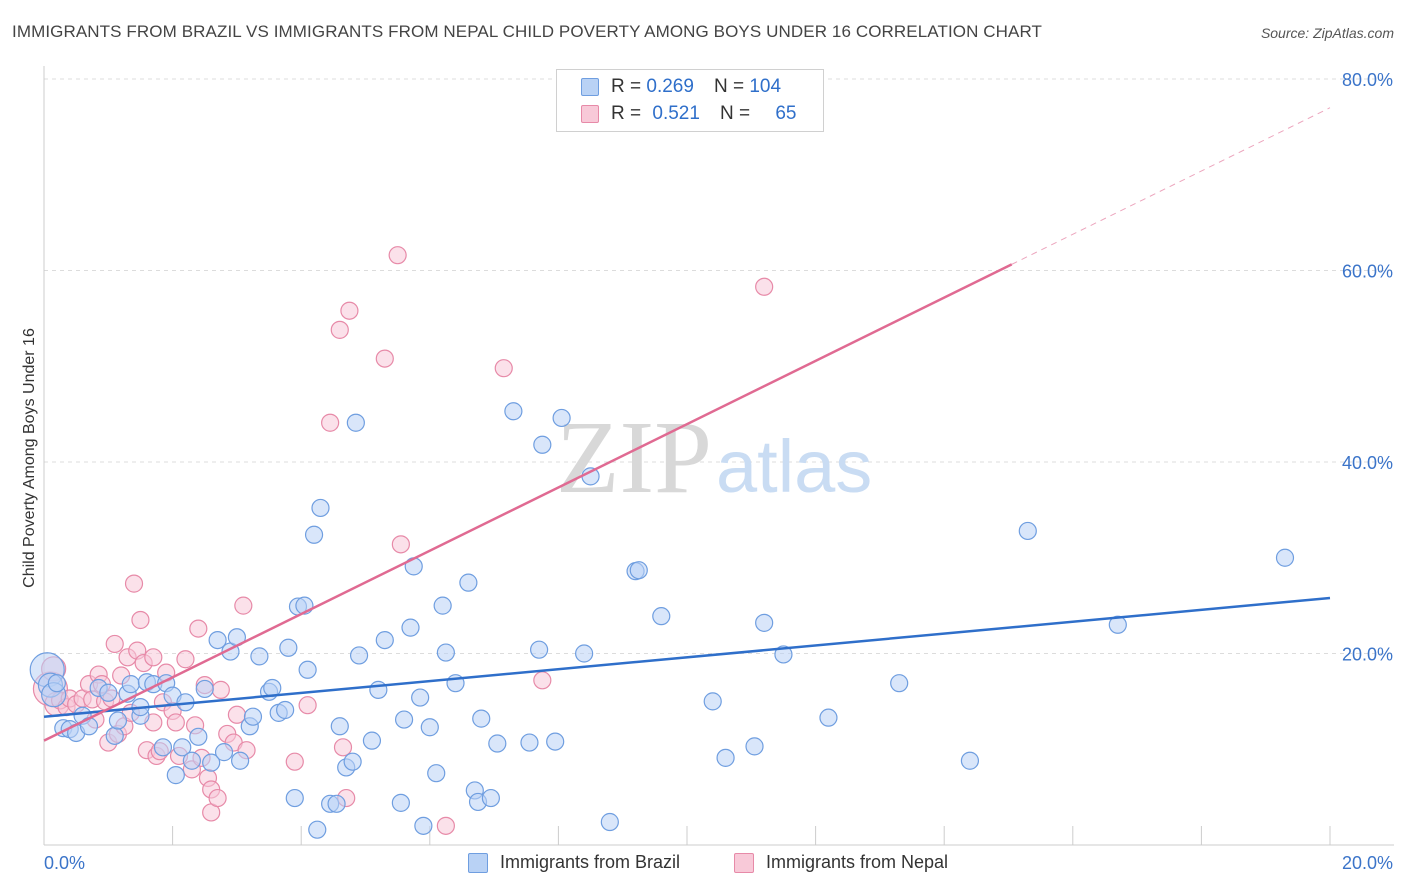  What do you see at coordinates (478, 862) in the screenshot?
I see `brazil-legend-swatch` at bounding box center [478, 862].